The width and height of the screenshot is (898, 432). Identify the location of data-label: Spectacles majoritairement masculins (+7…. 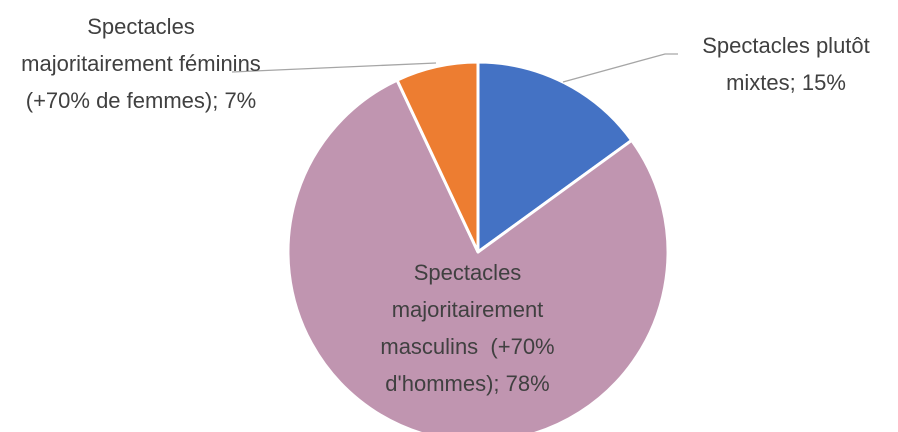
(470, 328).